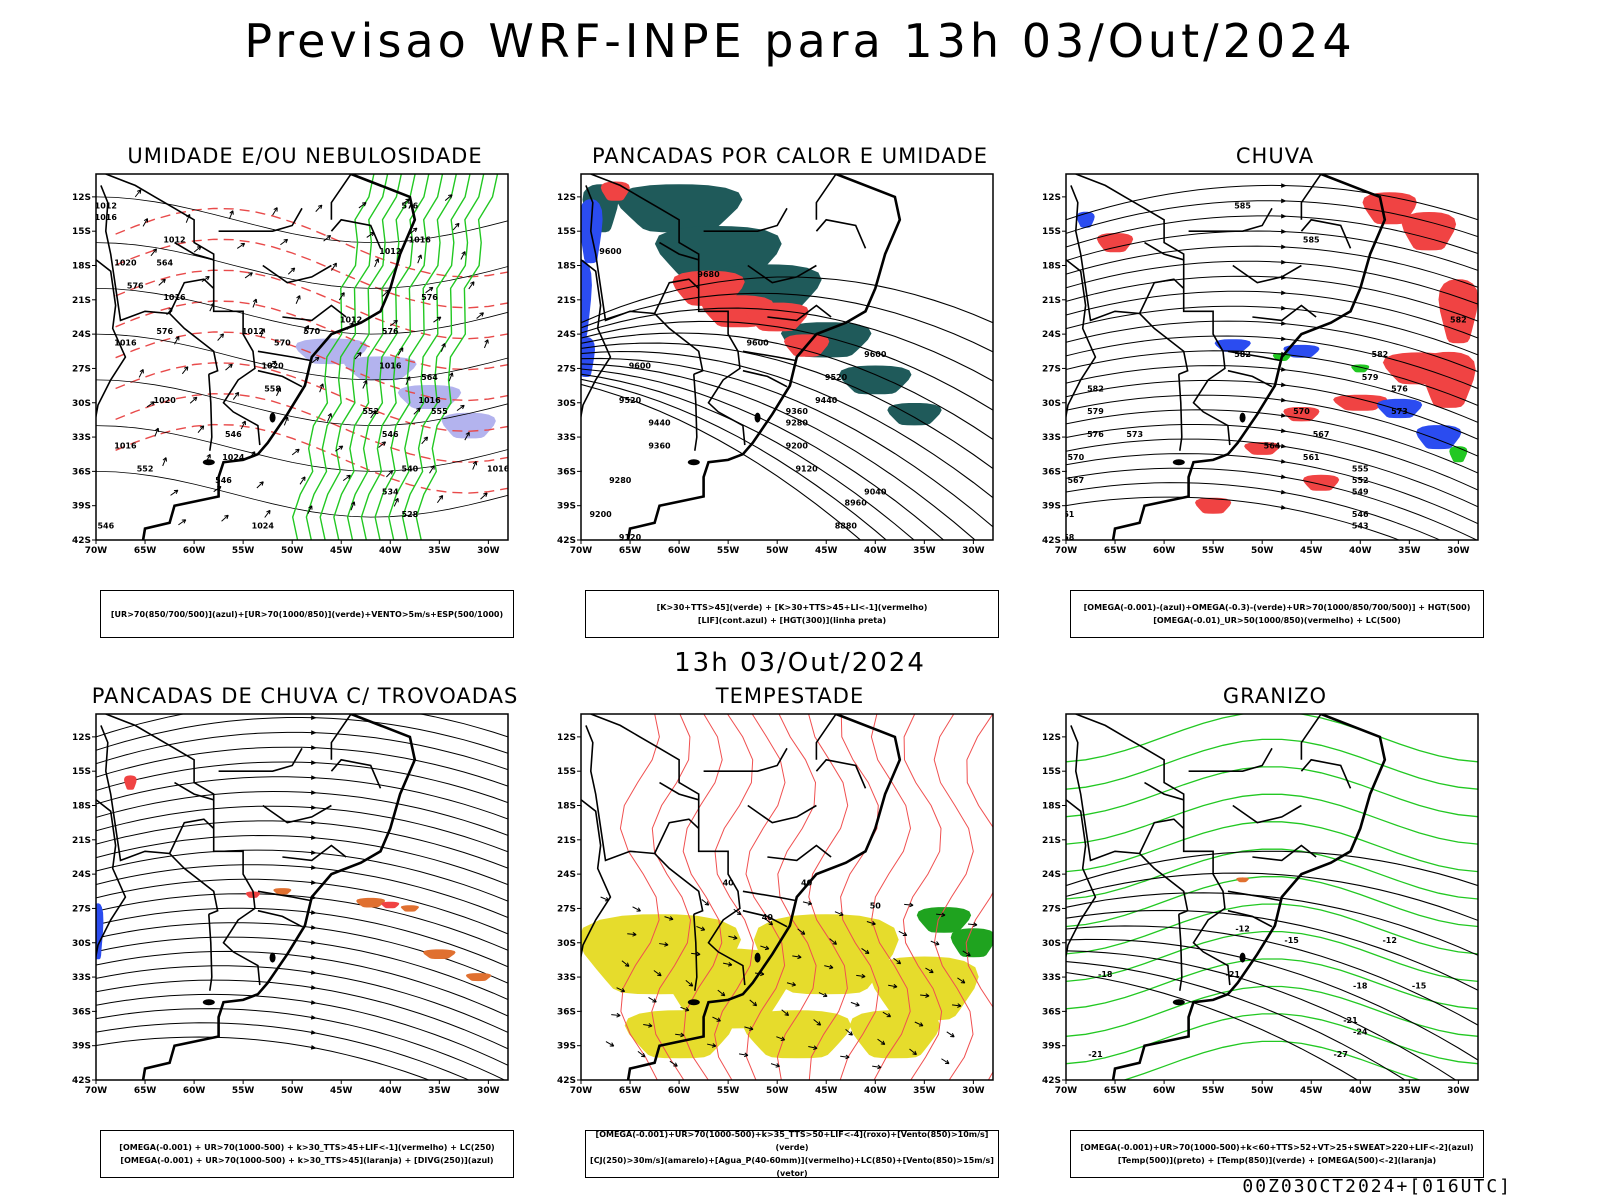  Describe the element at coordinates (1399, 411) in the screenshot. I see `contour-label: 573` at that location.